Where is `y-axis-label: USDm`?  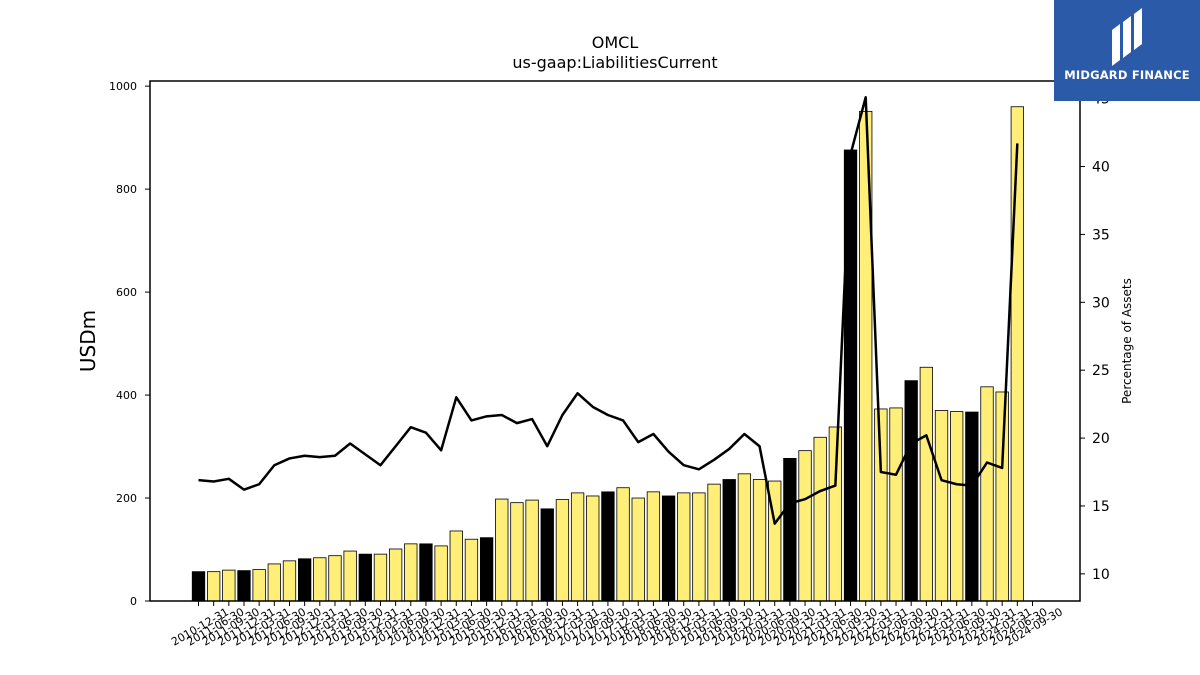 y-axis-label: USDm is located at coordinates (88, 341).